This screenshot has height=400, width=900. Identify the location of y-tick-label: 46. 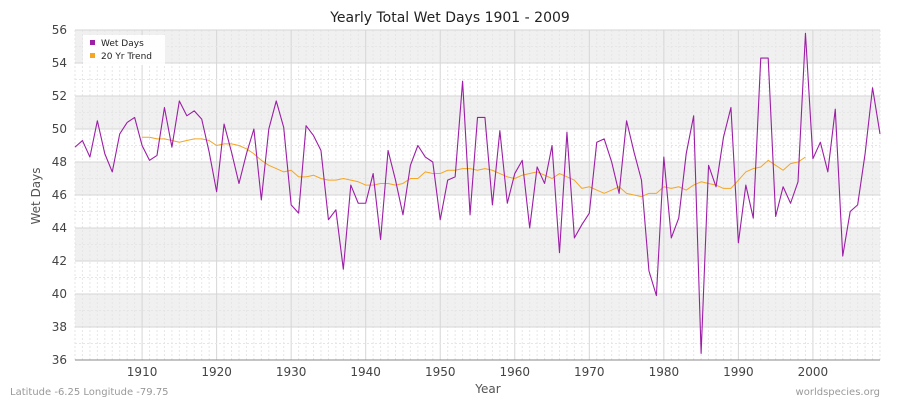
(59, 195).